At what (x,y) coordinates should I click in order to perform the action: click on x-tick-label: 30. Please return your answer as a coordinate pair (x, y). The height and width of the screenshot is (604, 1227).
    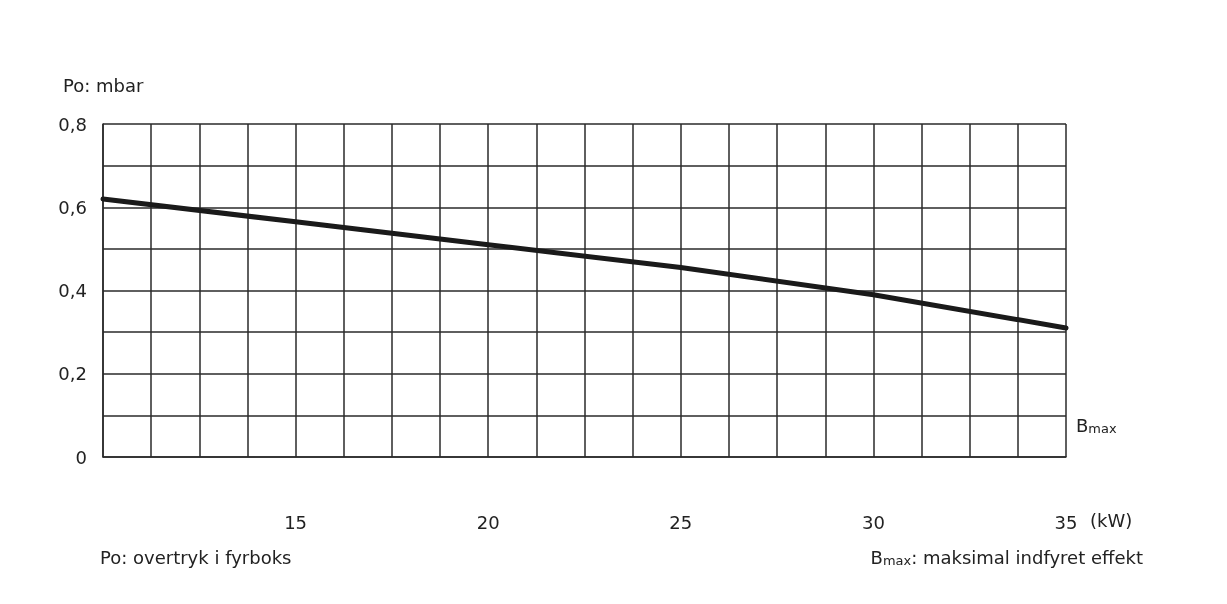
    Looking at the image, I should click on (873, 522).